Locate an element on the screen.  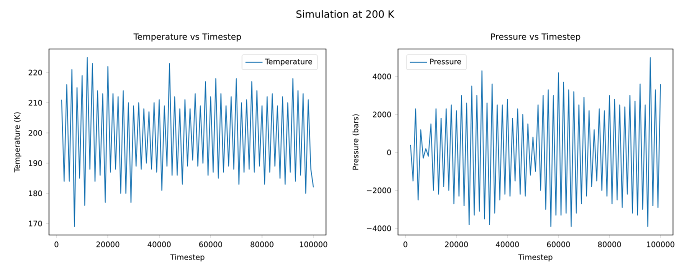
chart-title: Temperature vs Timestep is located at coordinates (187, 37).